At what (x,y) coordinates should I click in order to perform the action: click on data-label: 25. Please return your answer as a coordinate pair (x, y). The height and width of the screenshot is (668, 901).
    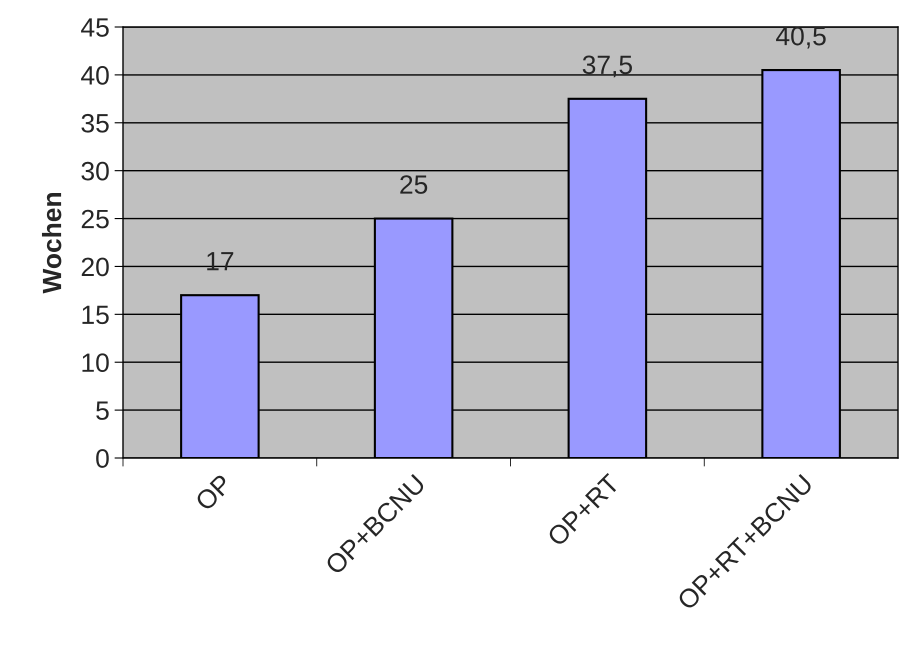
    Looking at the image, I should click on (414, 184).